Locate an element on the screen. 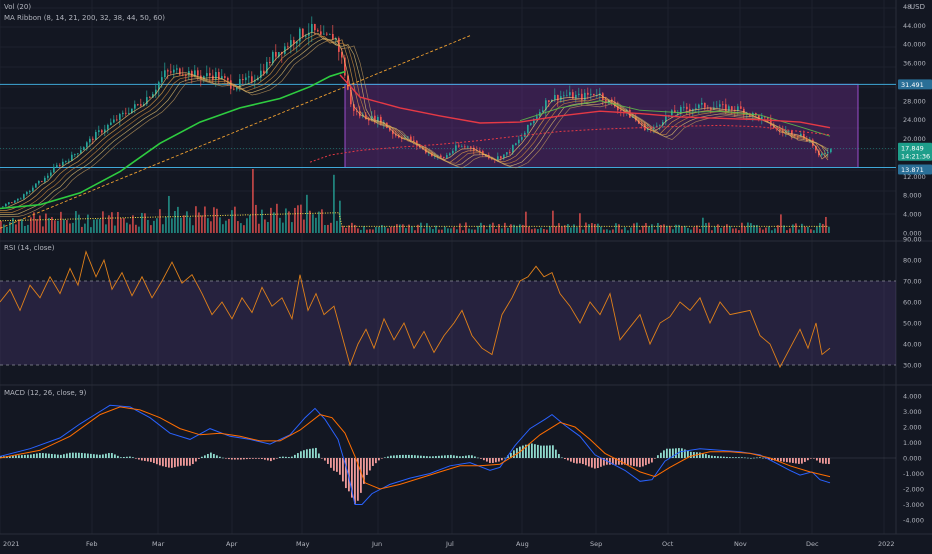 Image resolution: width=932 pixels, height=554 pixels. lower-level-tag-bg is located at coordinates (915, 169).